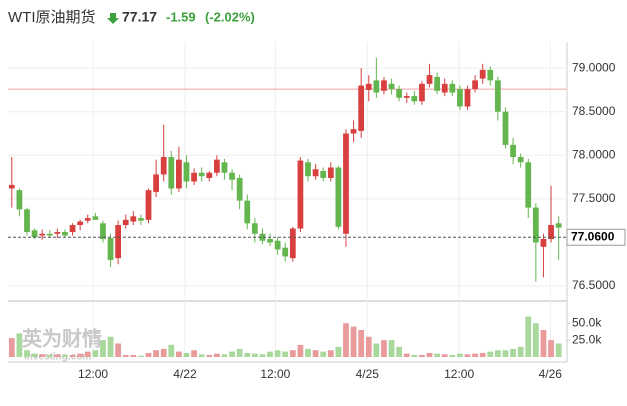 The image size is (627, 406). Describe the element at coordinates (594, 154) in the screenshot. I see `y-tick-label: 78.0000` at that location.